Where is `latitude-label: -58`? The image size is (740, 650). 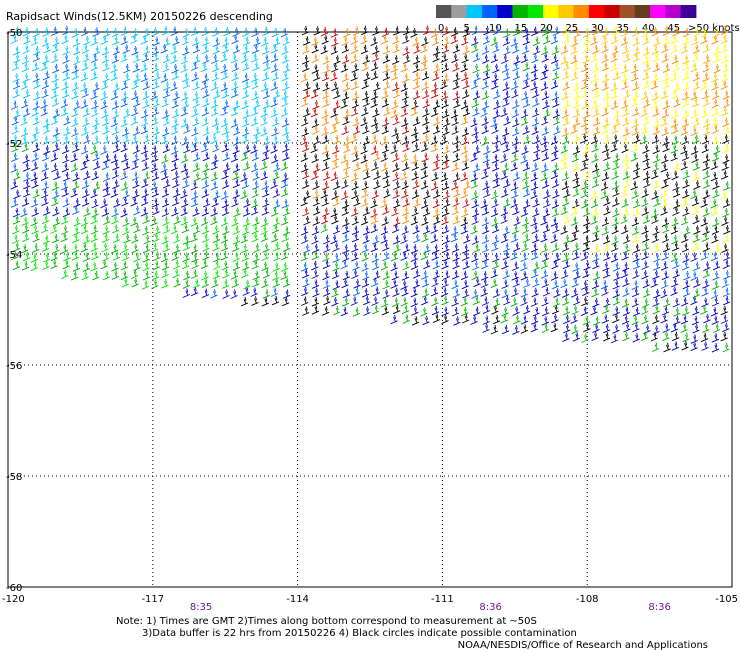 latitude-label: -58 is located at coordinates (14, 477).